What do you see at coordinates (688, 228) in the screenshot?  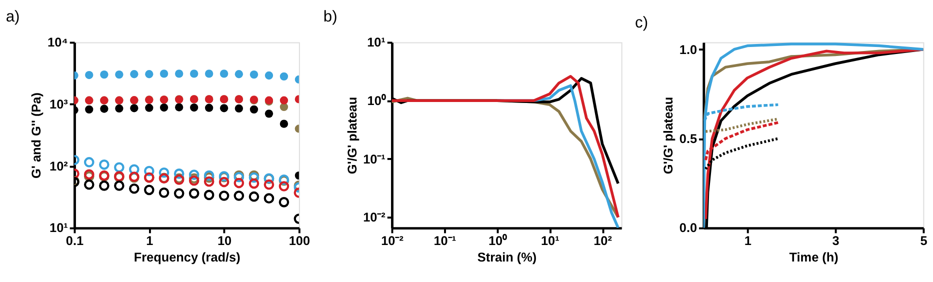 I see `y-tick-label: 0.0` at bounding box center [688, 228].